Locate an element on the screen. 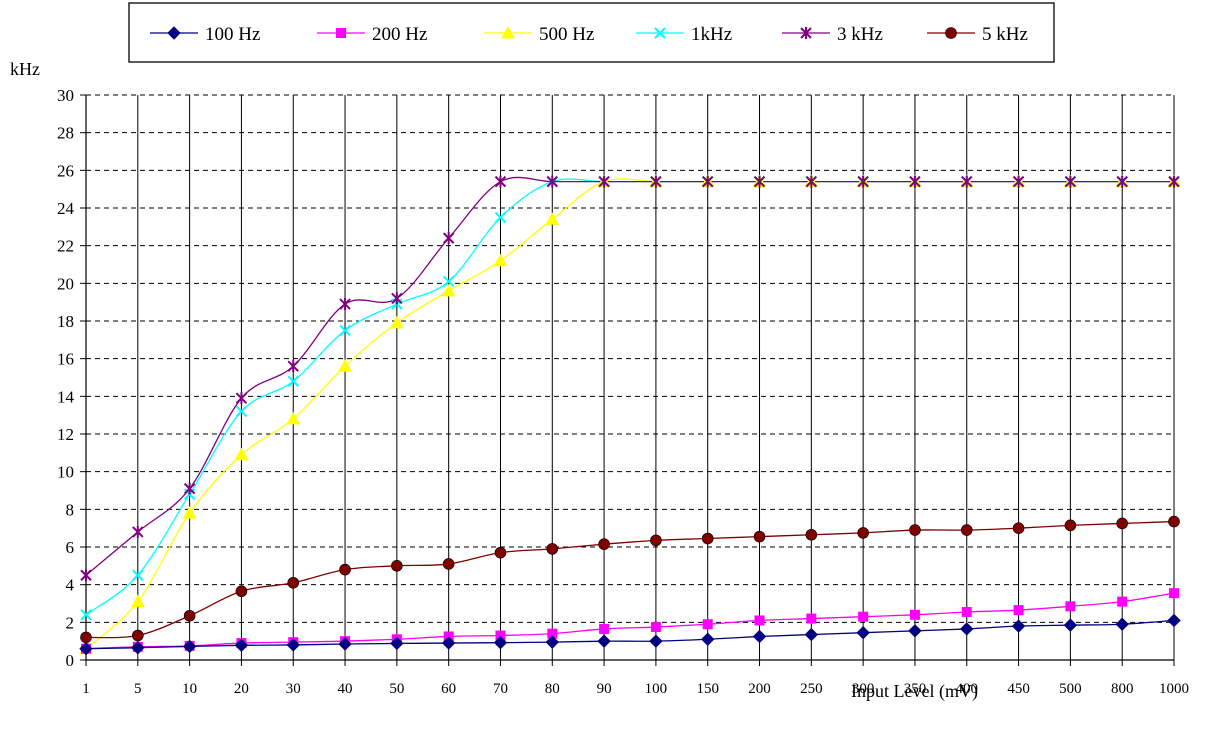 The width and height of the screenshot is (1210, 730). x-tick-label: 500 is located at coordinates (1070, 689).